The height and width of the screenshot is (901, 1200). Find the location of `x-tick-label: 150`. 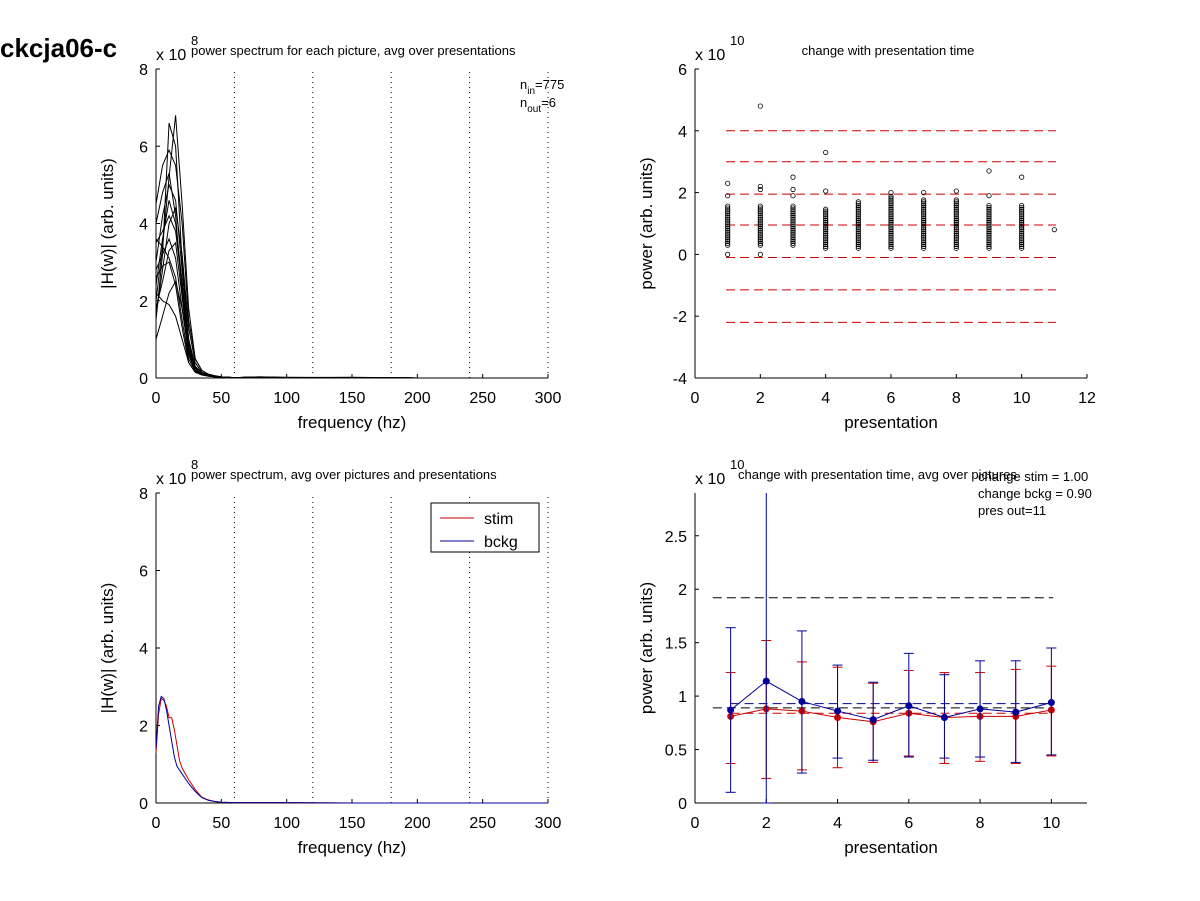

x-tick-label: 150 is located at coordinates (352, 398).